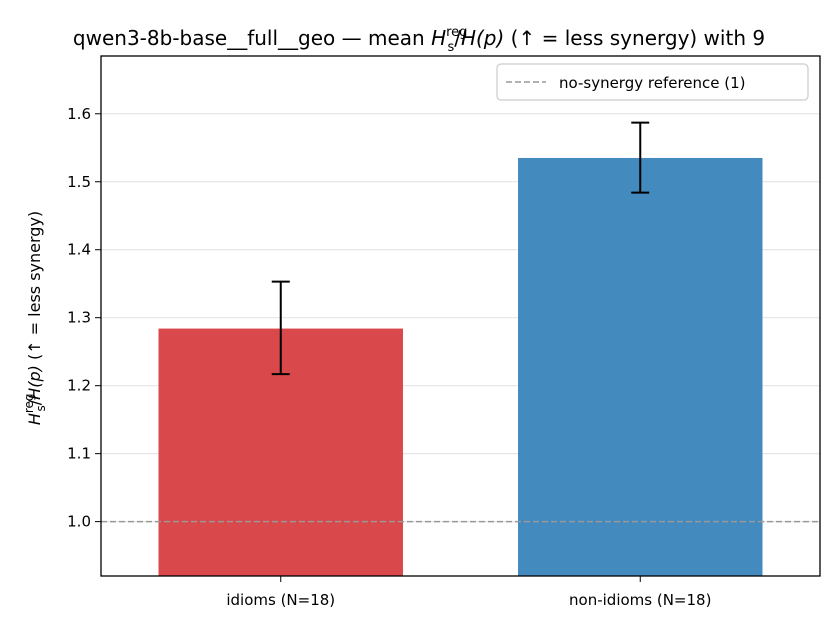  I want to click on y-axis-label: Hregs/H(p) (↑ = less synergy), so click(35, 318).